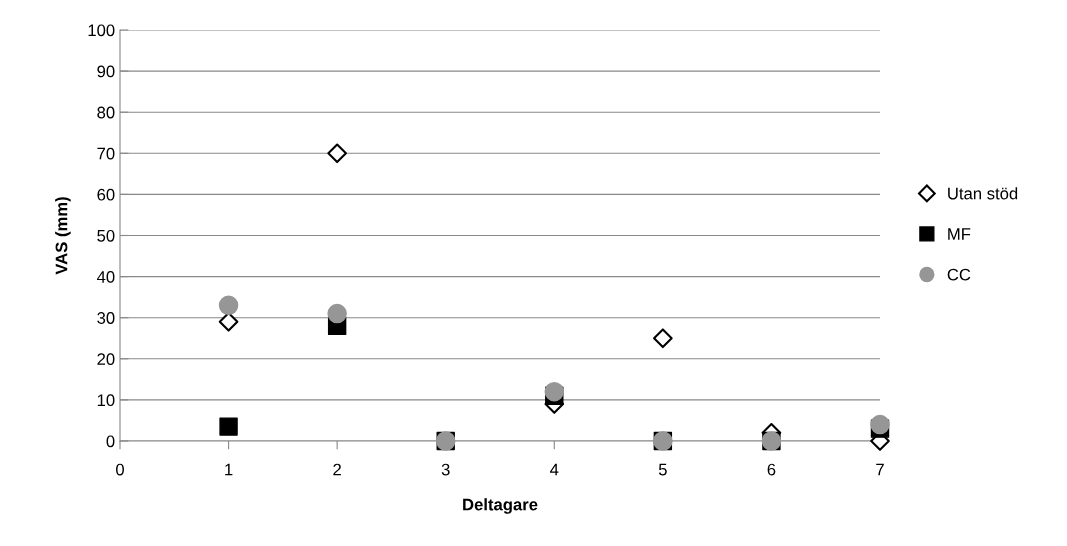  I want to click on legend-label: CC, so click(959, 274).